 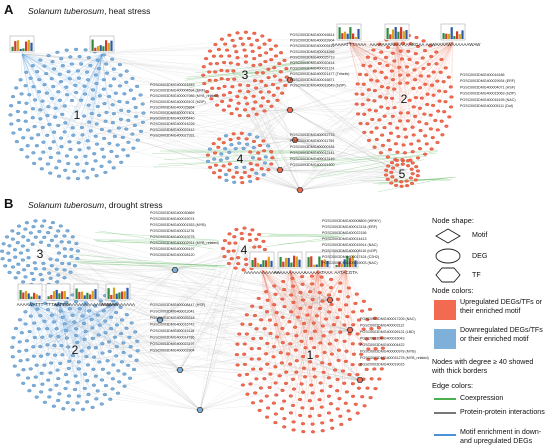 What do you see at coordinates (312, 35) in the screenshot?
I see `gene-label-a: PGSC0003DMG400016814` at bounding box center [312, 35].